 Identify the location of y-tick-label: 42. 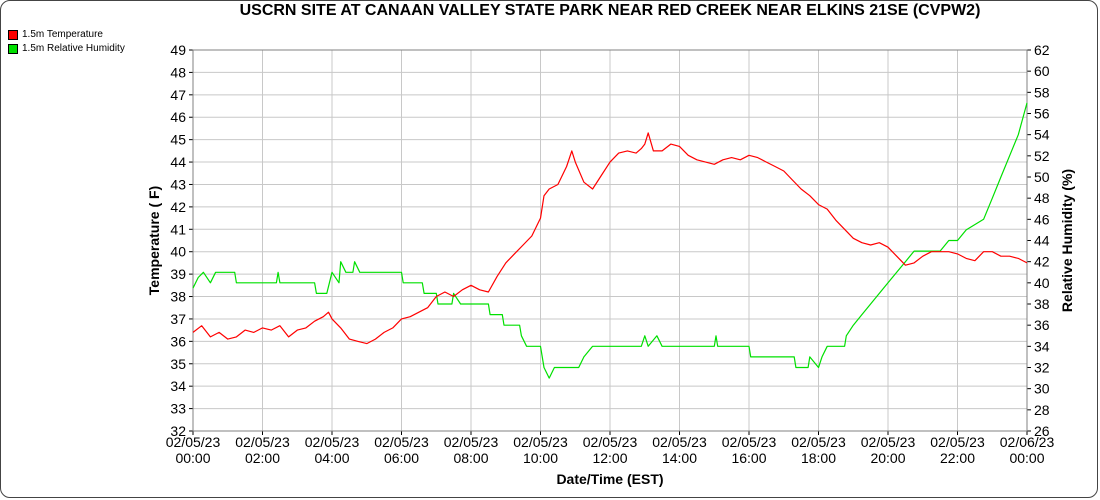
(178, 207).